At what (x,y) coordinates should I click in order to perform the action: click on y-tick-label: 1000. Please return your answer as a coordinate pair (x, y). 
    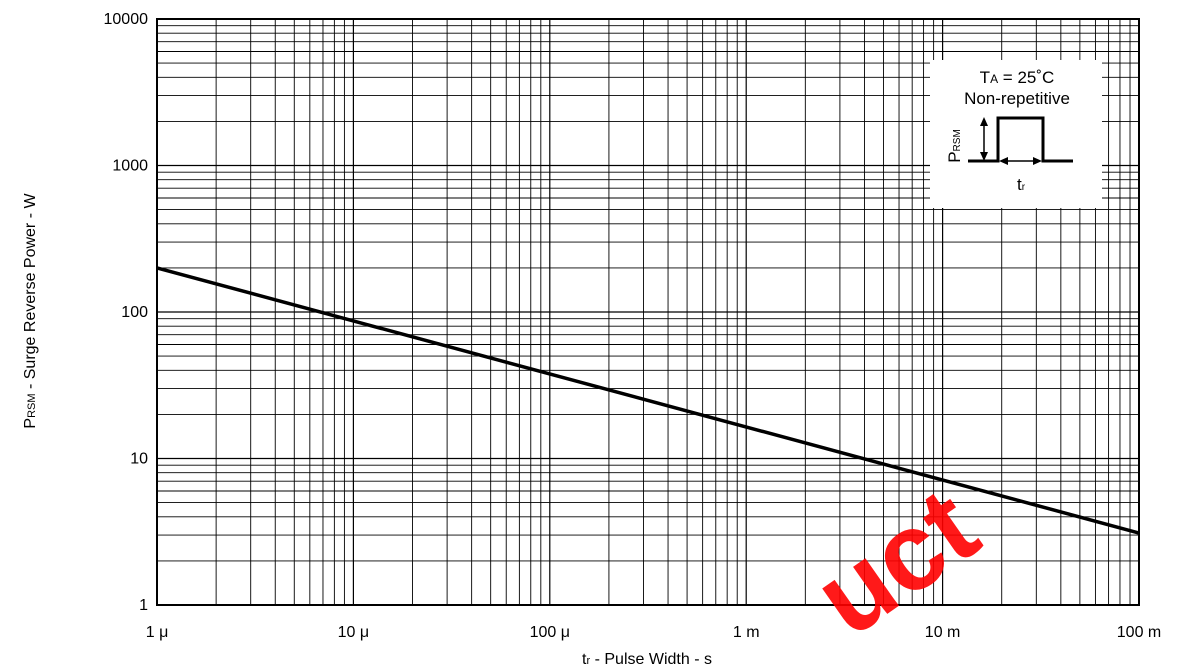
    Looking at the image, I should click on (130, 166).